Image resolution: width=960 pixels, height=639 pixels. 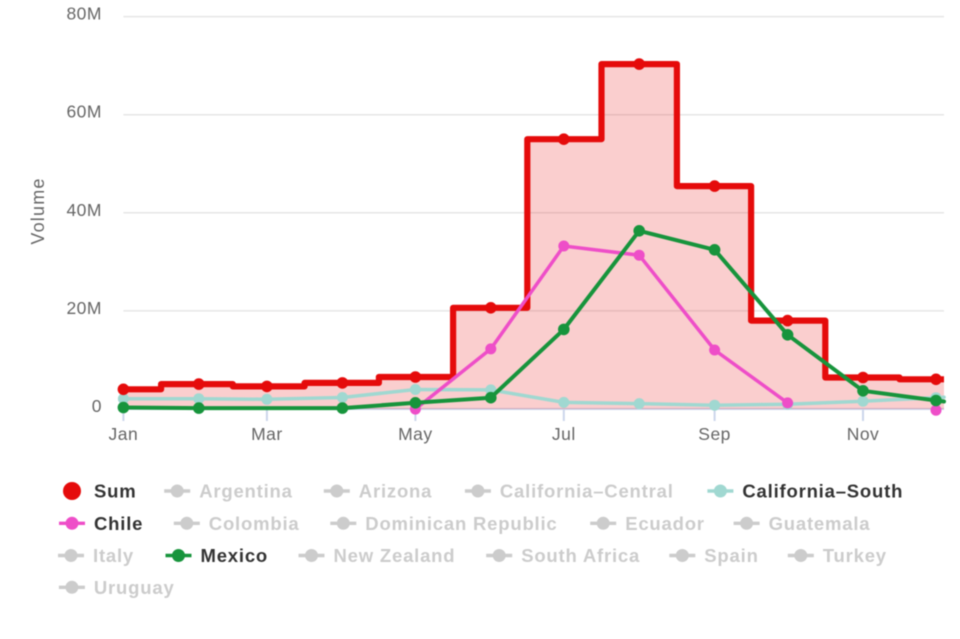 What do you see at coordinates (267, 434) in the screenshot?
I see `svg-text: Mar` at bounding box center [267, 434].